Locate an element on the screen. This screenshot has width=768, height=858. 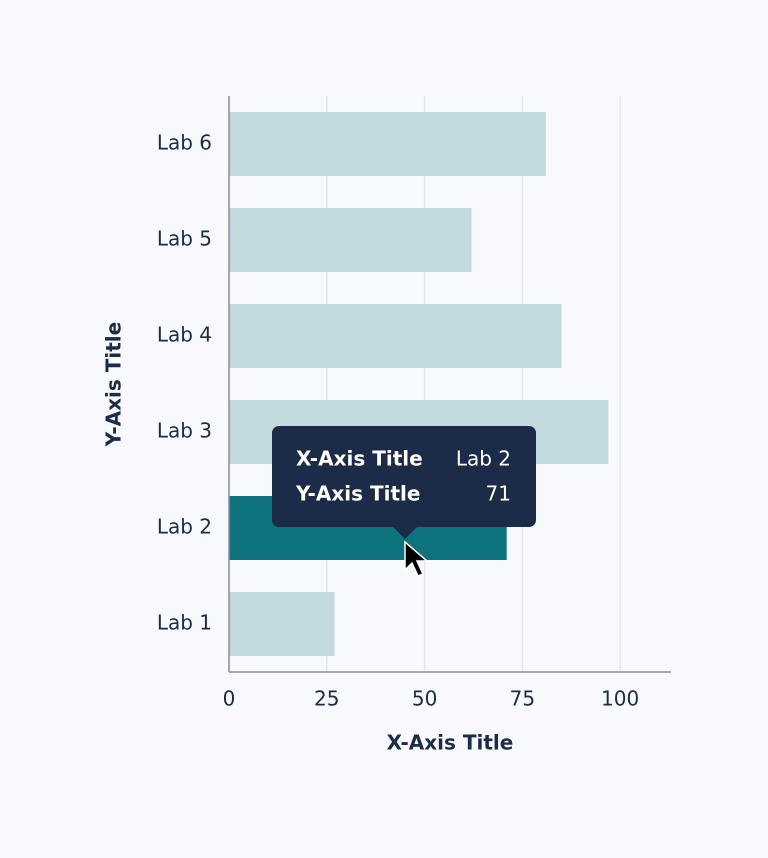
y-axis-title: Y-Axis Title is located at coordinates (114, 384).